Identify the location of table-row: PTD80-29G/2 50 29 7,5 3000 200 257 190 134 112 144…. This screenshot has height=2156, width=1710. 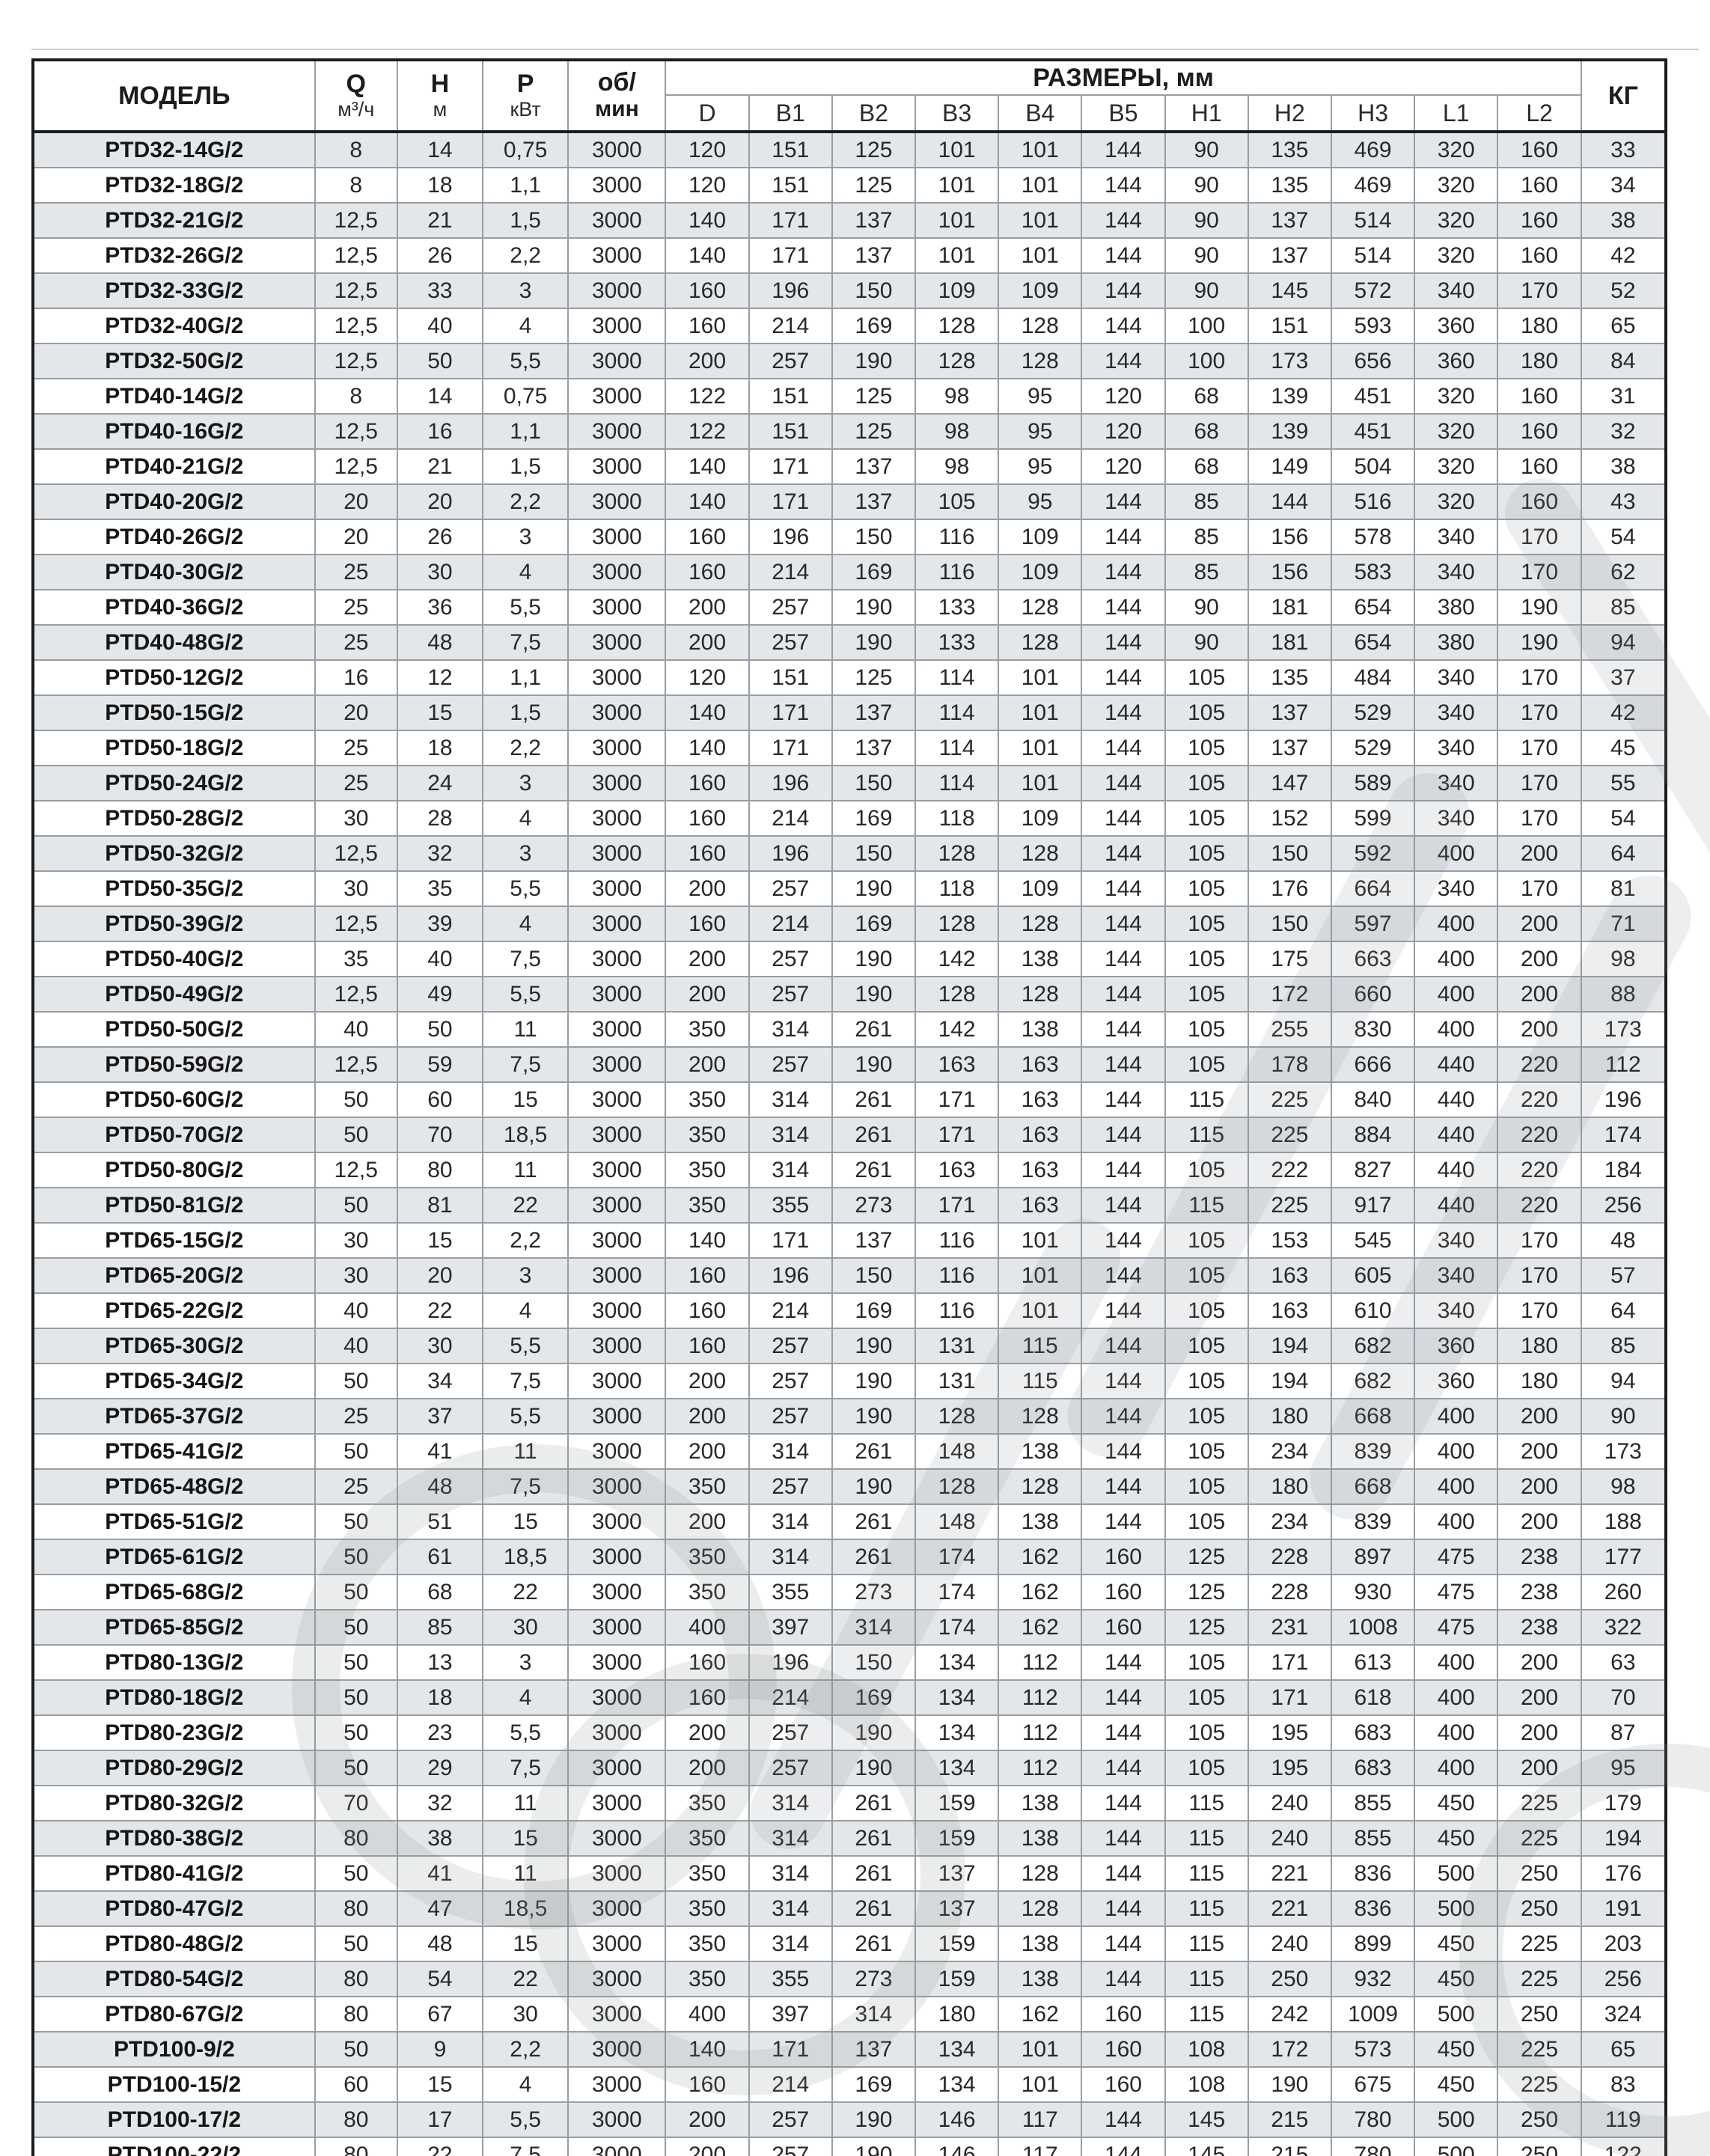
(850, 1768).